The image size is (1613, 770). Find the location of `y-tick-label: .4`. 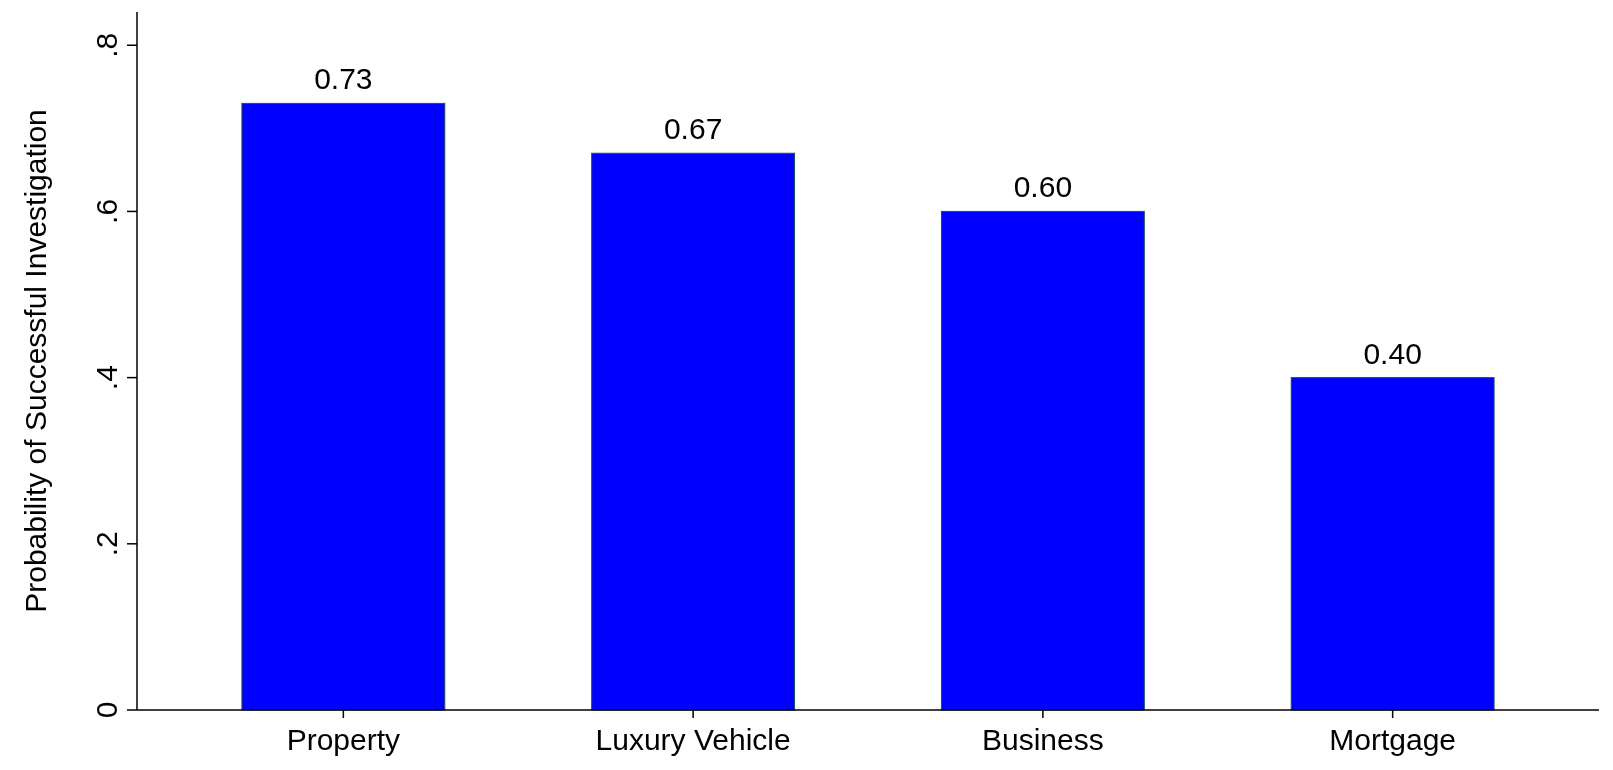

y-tick-label: .4 is located at coordinates (106, 378).